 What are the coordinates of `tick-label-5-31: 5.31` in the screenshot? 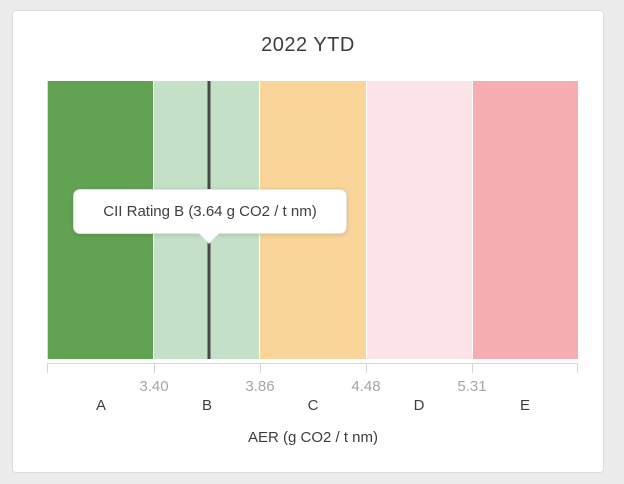 It's located at (472, 386).